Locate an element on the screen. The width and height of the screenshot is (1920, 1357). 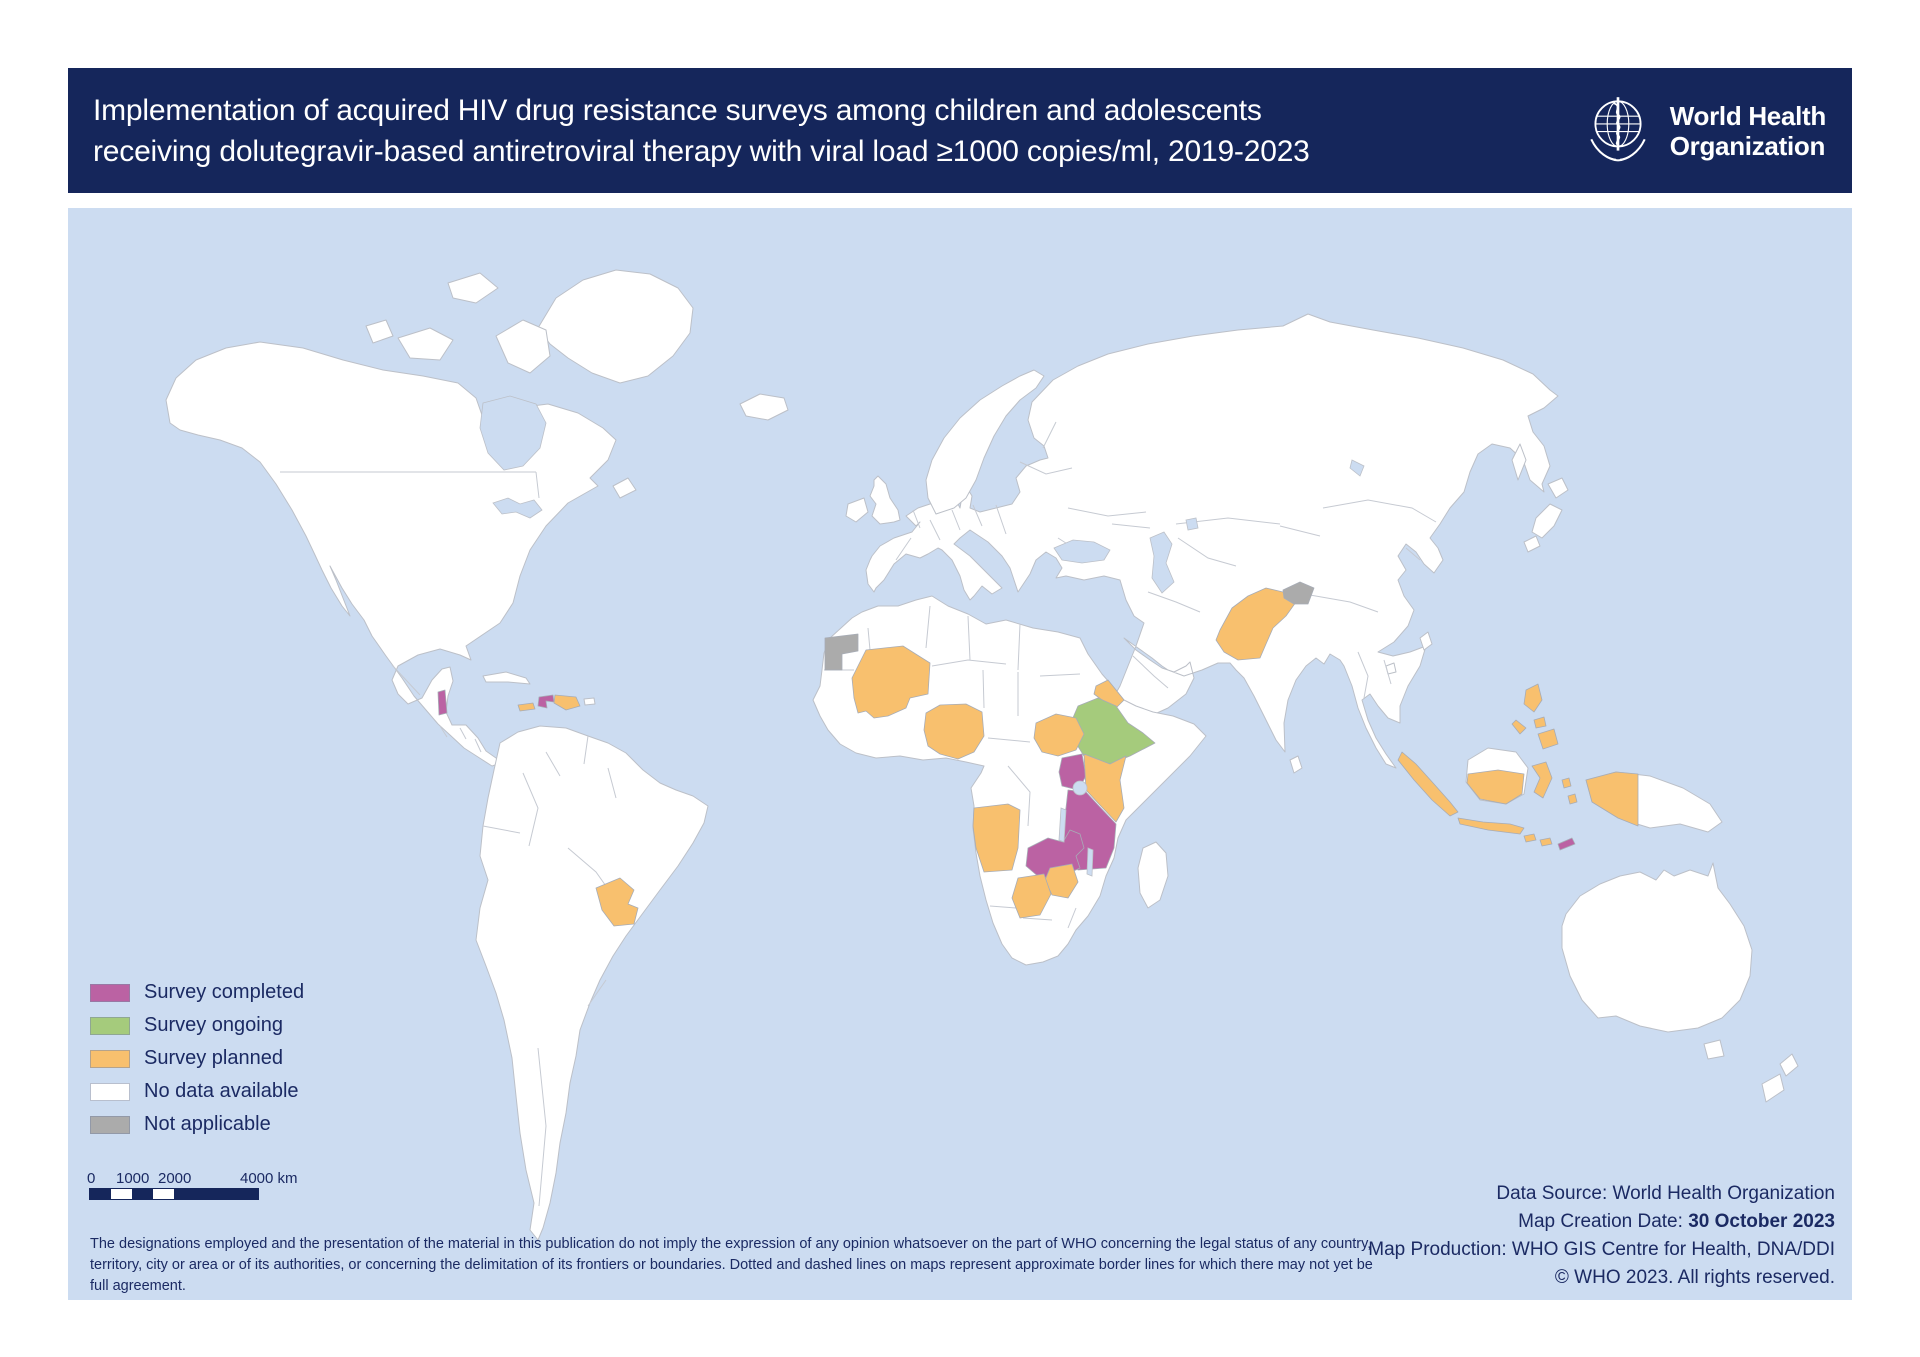
credit-map-creation-date: 30 October 2023 is located at coordinates (1761, 1221).